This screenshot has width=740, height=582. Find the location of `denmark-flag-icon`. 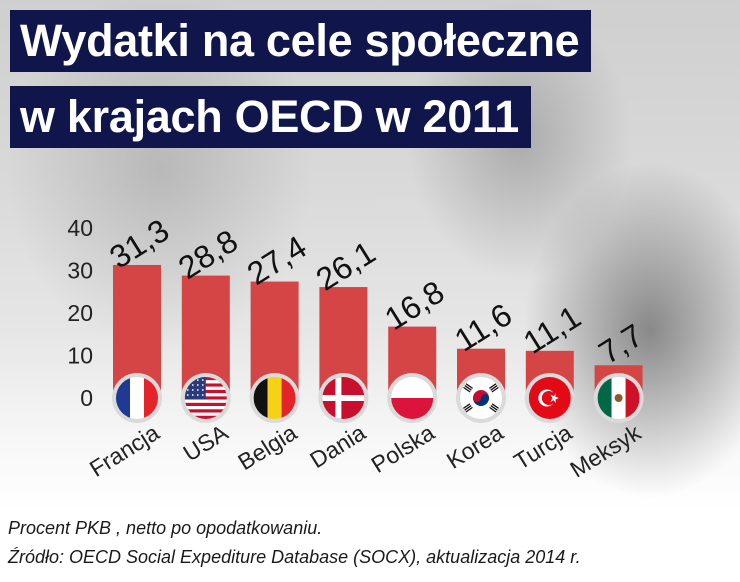

denmark-flag-icon is located at coordinates (343, 398).